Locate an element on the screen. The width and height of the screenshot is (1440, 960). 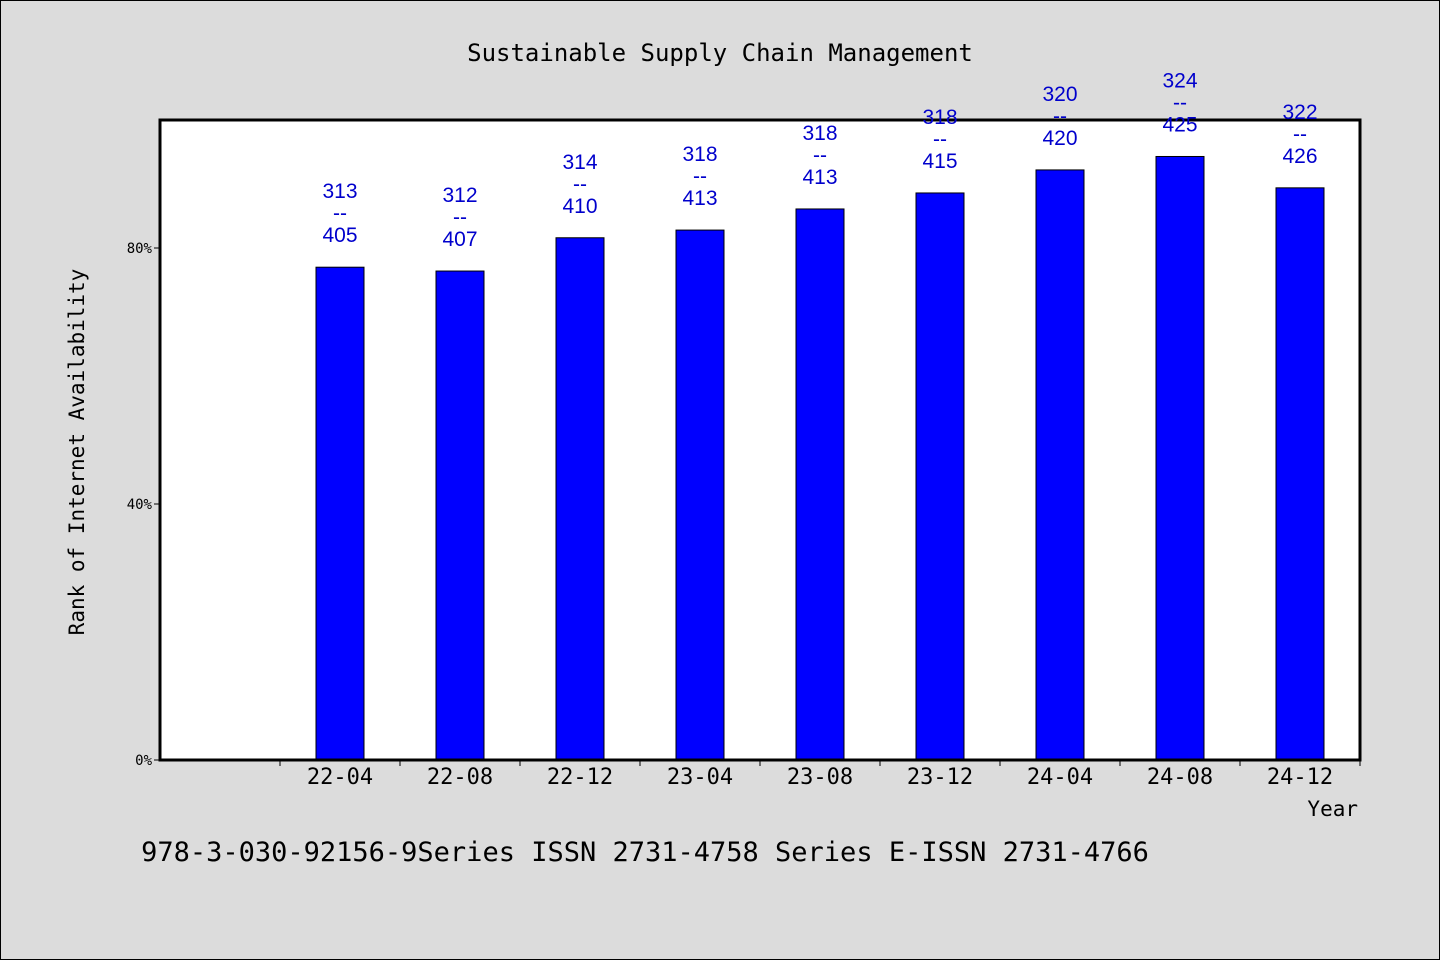
data-label-bottom-22-12: 410 is located at coordinates (579, 206).